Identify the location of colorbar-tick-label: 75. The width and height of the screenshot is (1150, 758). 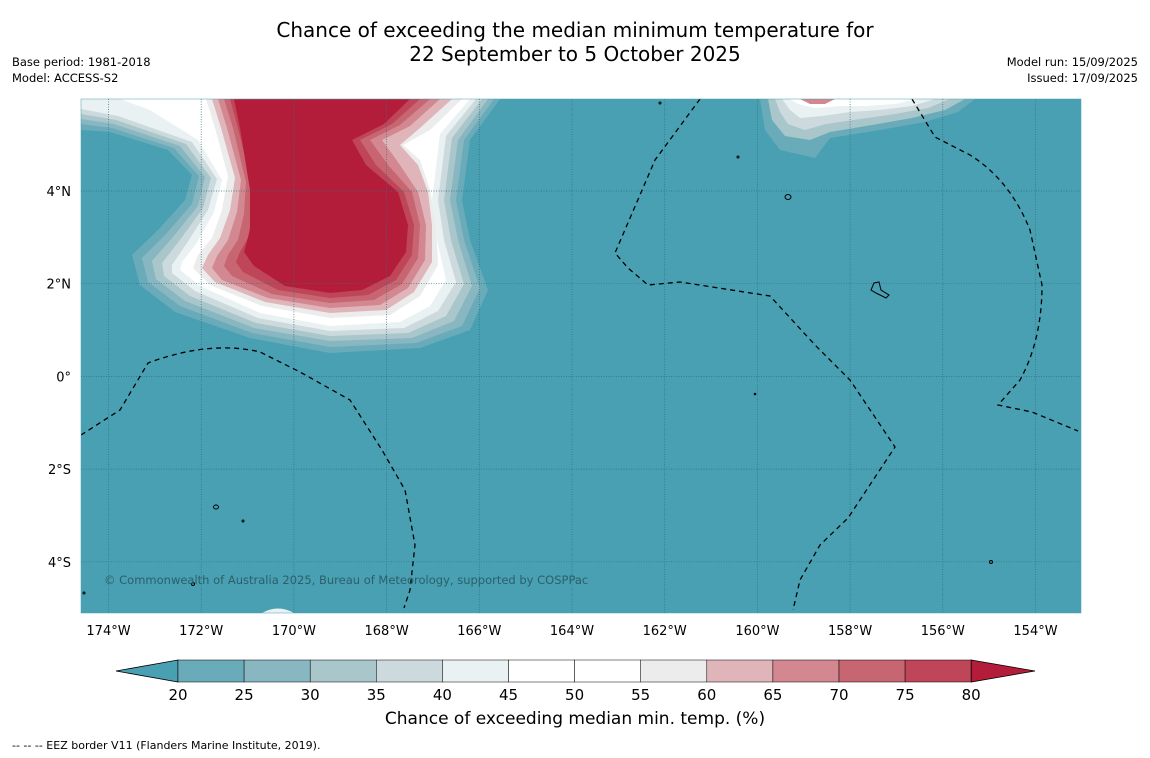
(905, 693).